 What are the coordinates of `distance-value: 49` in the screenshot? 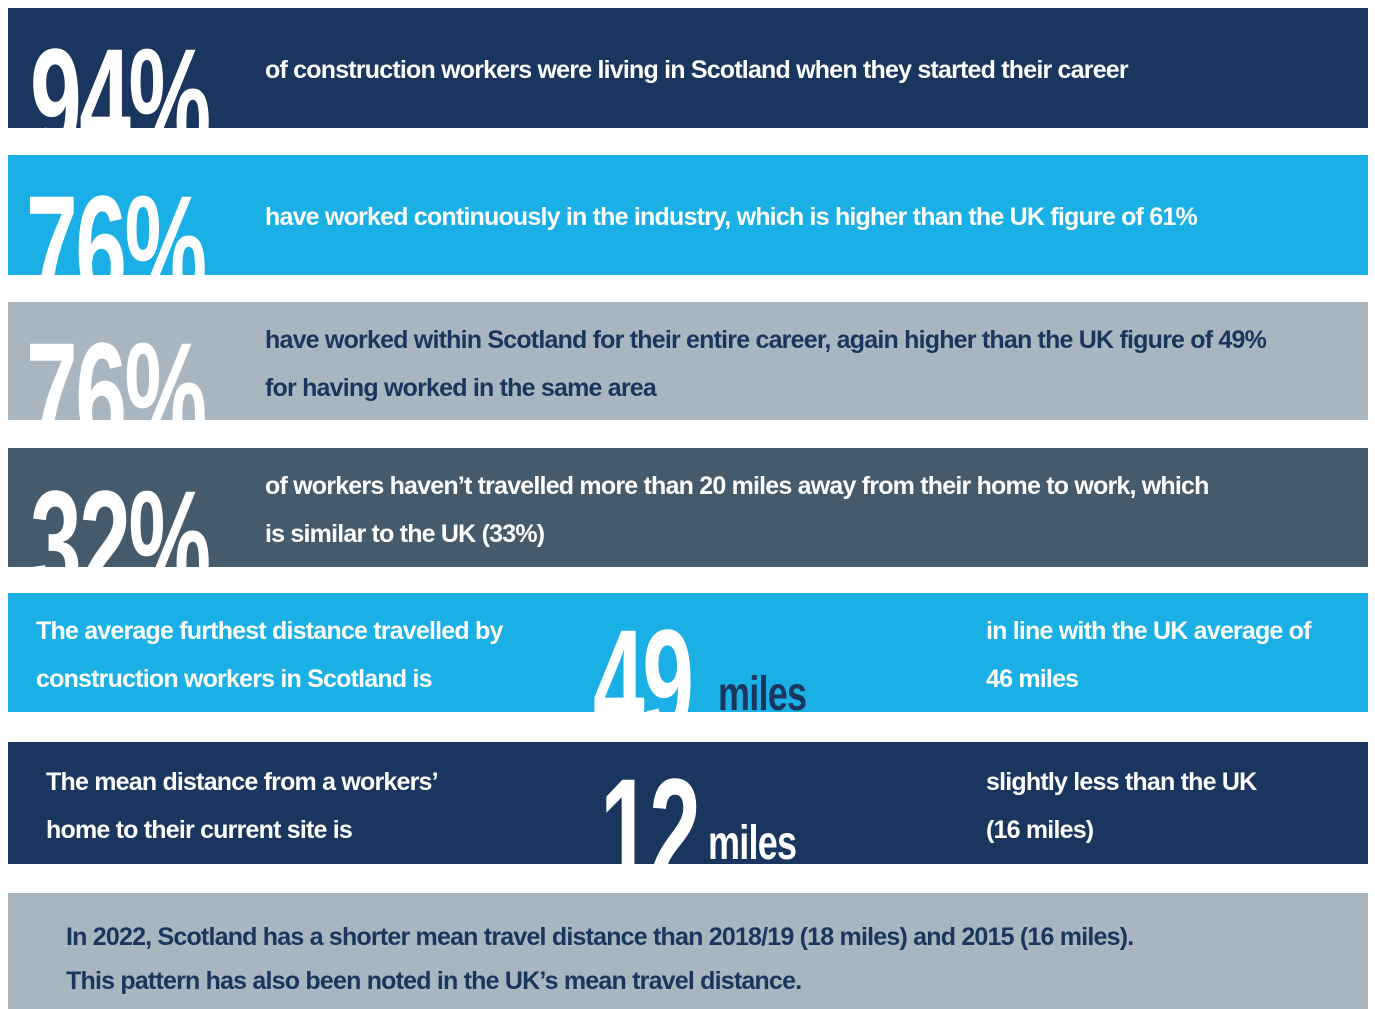 It's located at (643, 655).